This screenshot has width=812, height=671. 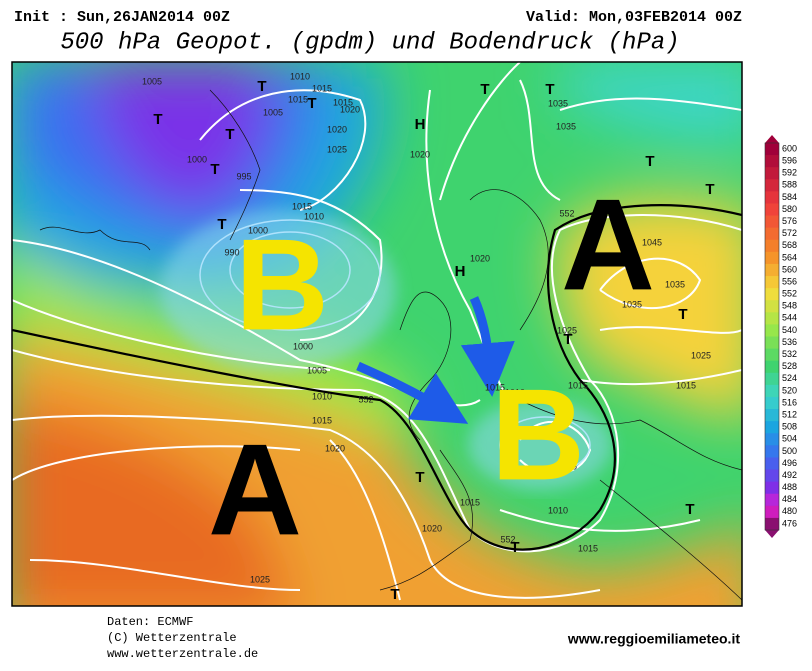 What do you see at coordinates (789, 245) in the screenshot?
I see `colorbar-label: 568` at bounding box center [789, 245].